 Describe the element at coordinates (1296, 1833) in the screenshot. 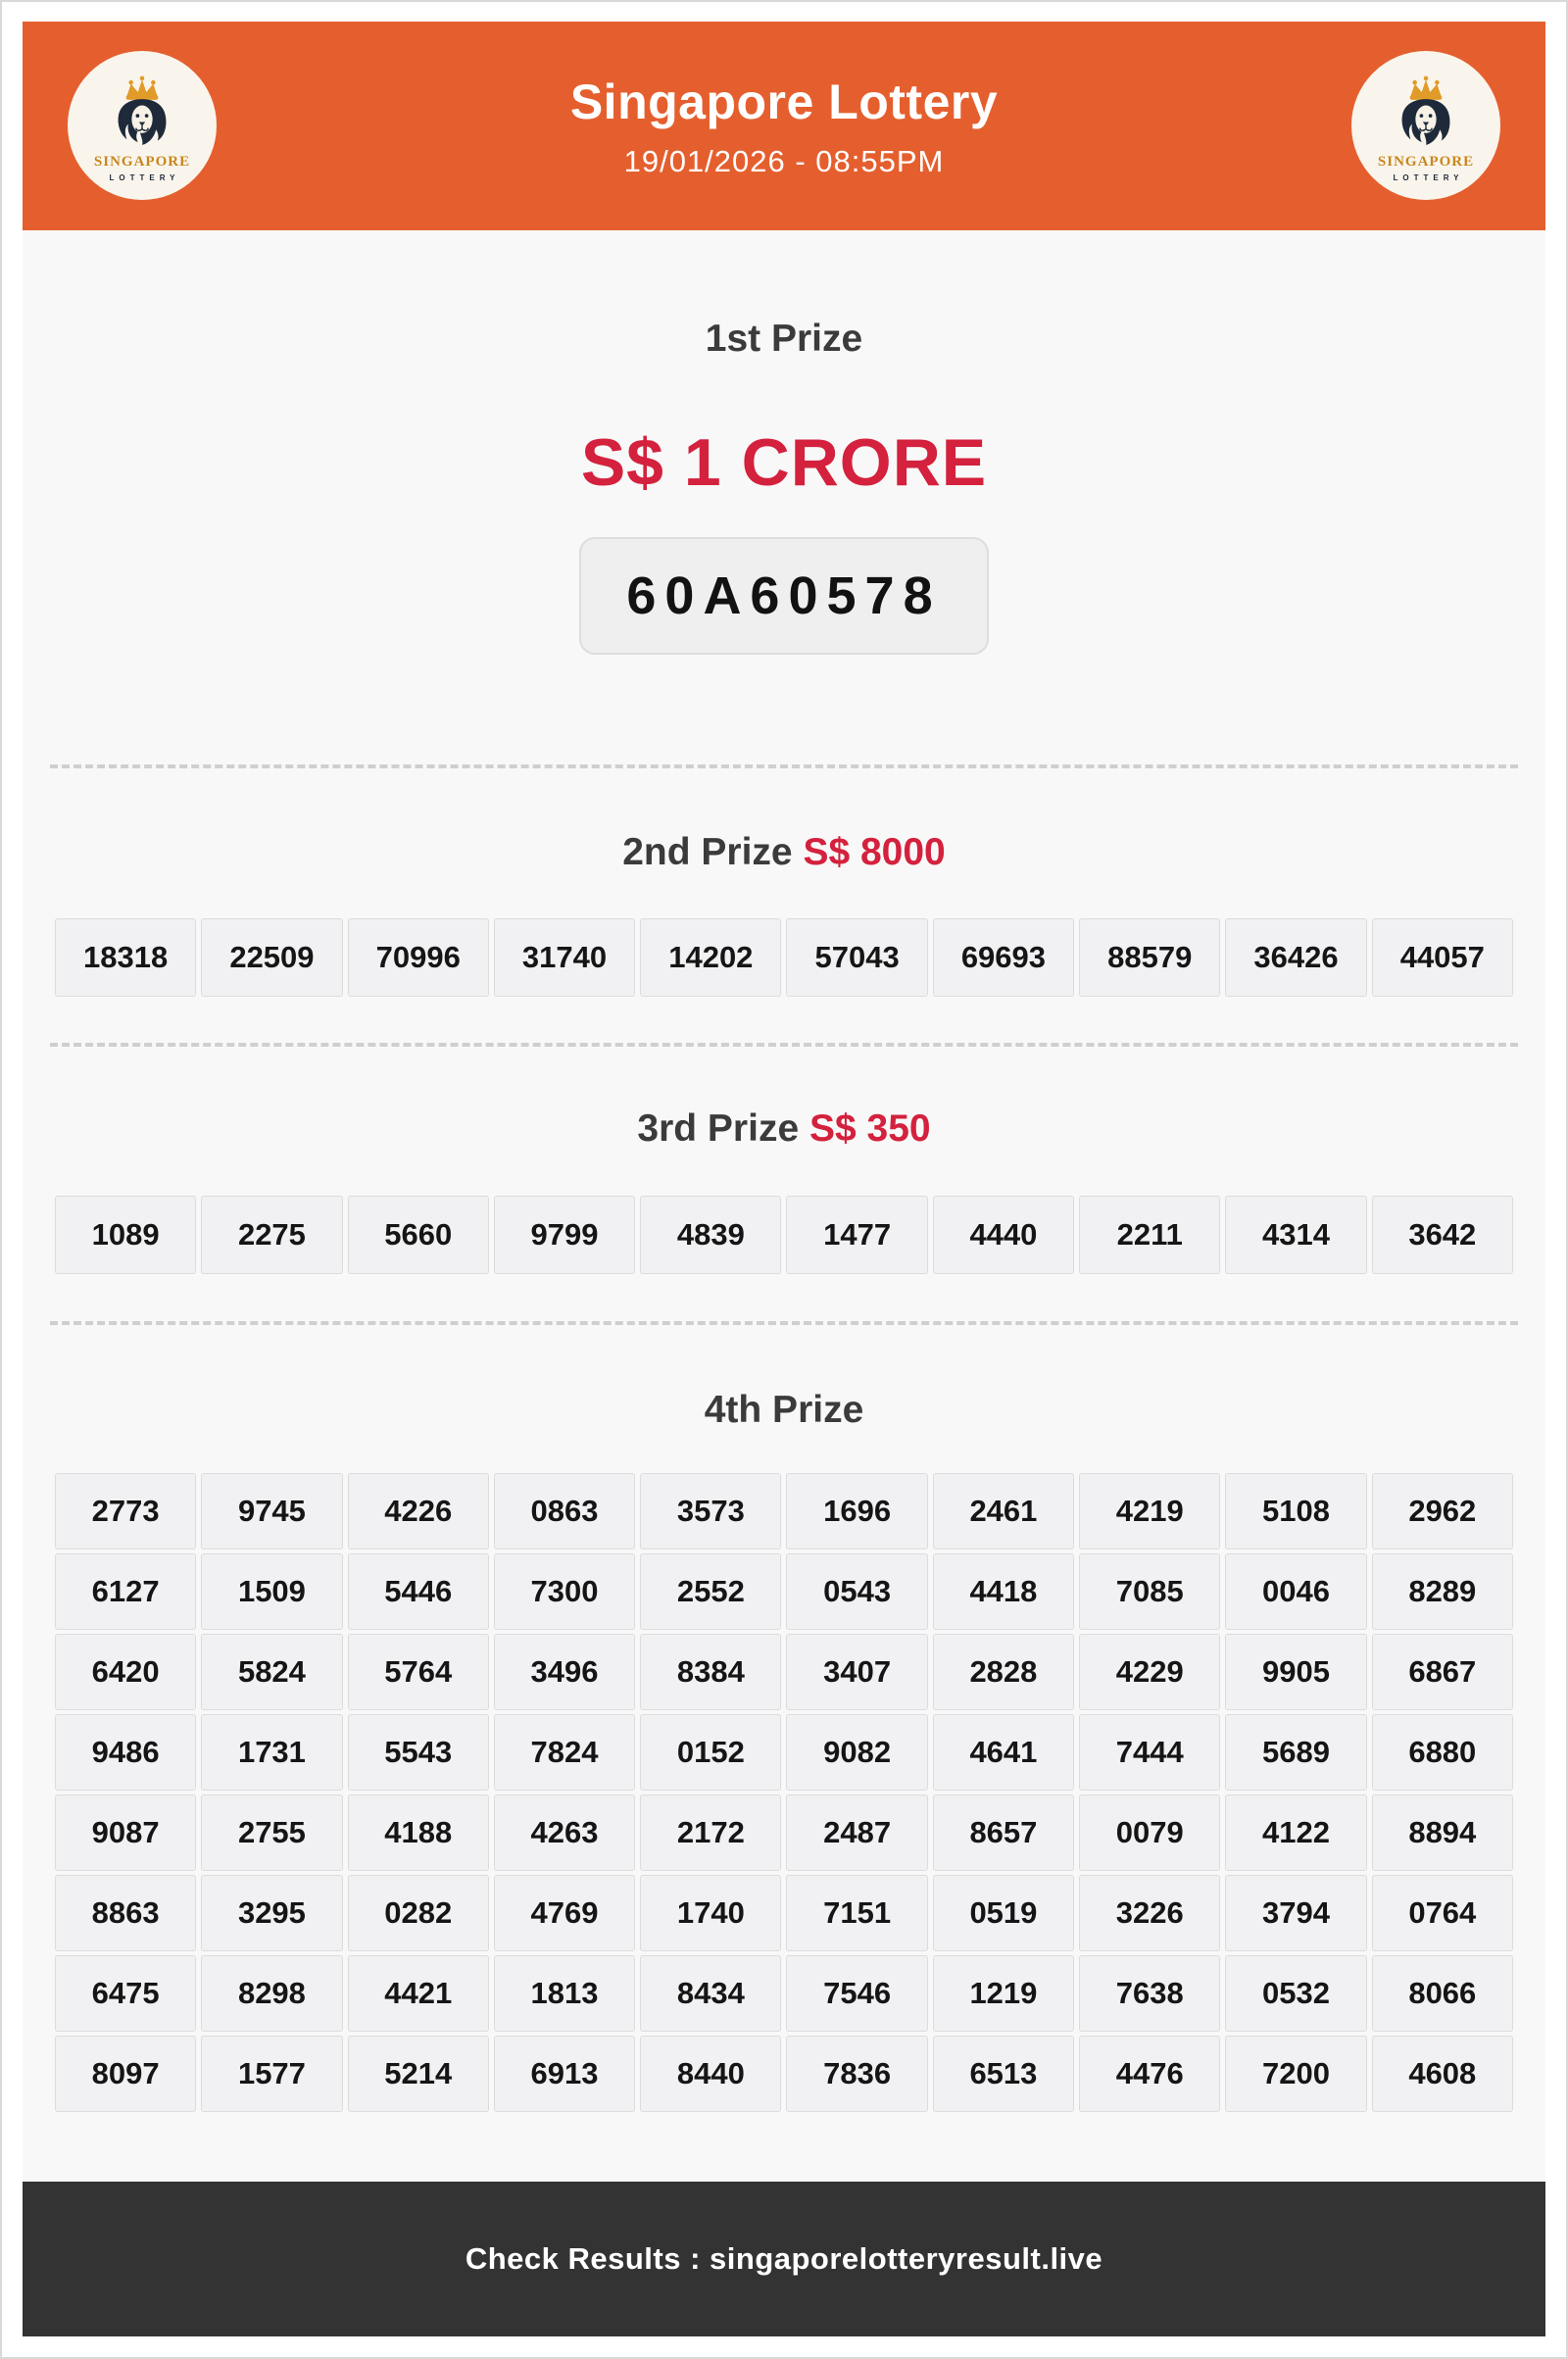

I see `number-cell: 4122` at that location.